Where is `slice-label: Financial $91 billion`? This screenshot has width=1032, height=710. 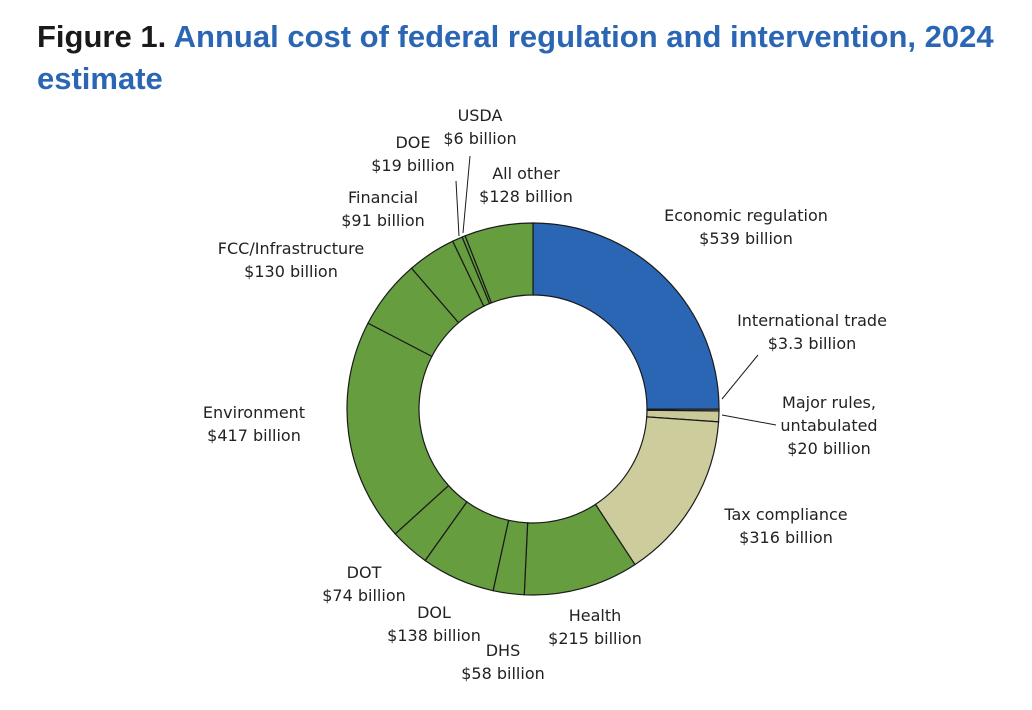
slice-label: Financial $91 billion is located at coordinates (383, 209).